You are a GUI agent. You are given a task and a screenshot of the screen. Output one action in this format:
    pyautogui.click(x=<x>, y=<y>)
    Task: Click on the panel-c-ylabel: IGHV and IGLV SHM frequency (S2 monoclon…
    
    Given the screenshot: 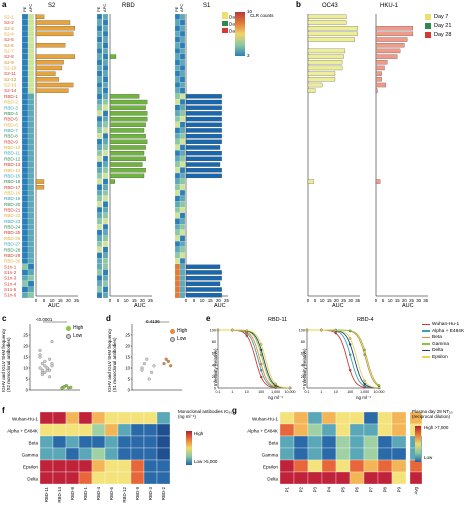 What is the action you would take?
    pyautogui.click(x=6, y=360)
    